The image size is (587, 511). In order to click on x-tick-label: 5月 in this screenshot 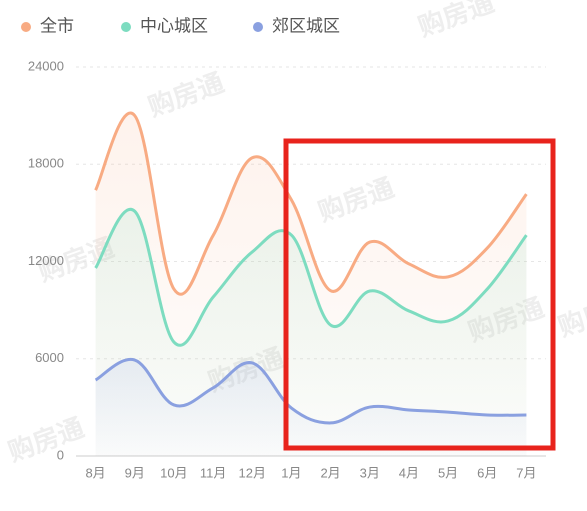, I will do `click(448, 472)`.